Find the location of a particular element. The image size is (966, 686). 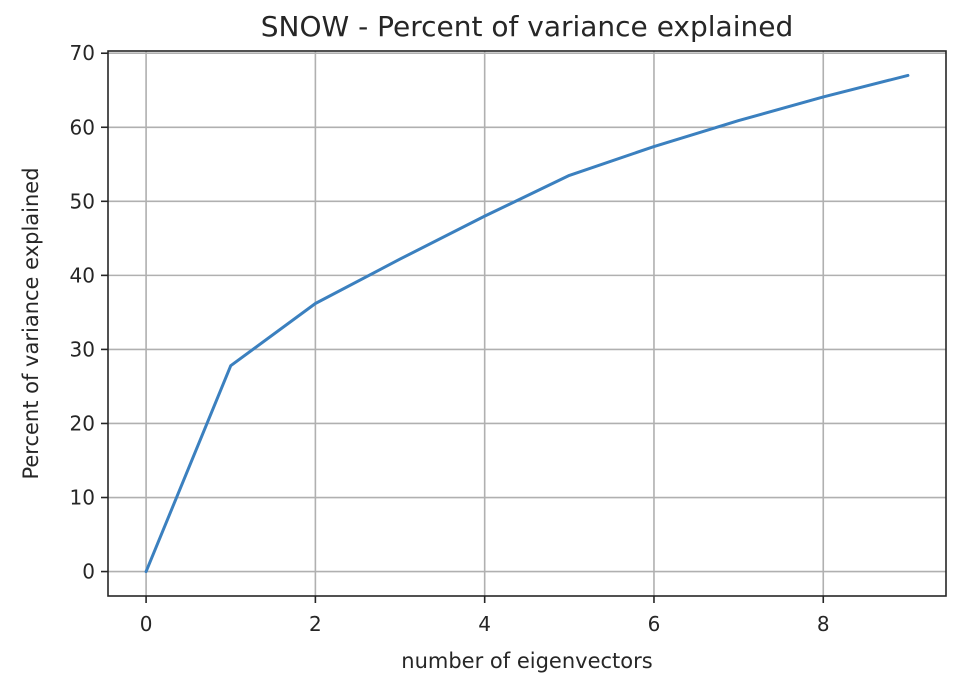

y-tick-label: 70 is located at coordinates (82, 53).